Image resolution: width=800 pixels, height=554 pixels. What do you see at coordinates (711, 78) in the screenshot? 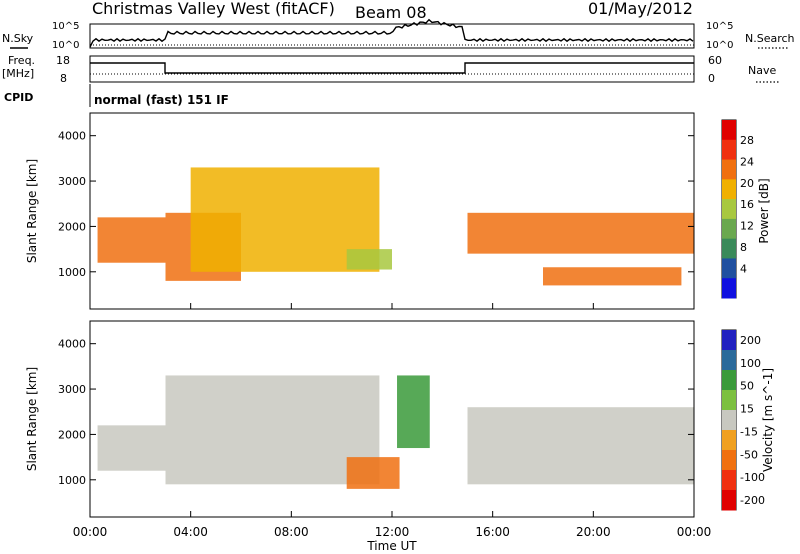
I see `nave-tick-bottom: 0` at bounding box center [711, 78].